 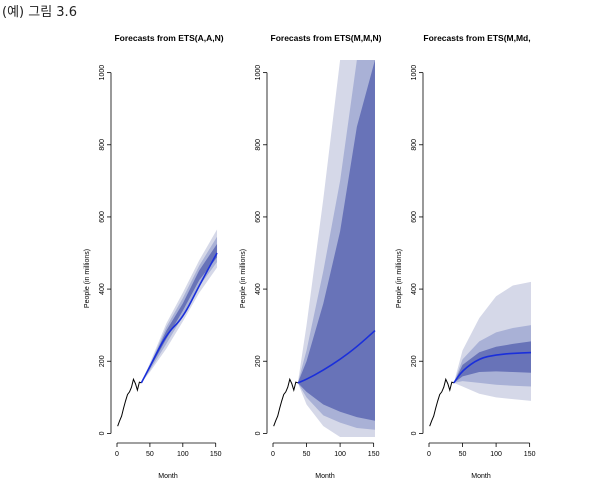 What do you see at coordinates (39, 12) in the screenshot?
I see `figure-caption: (예) 그림 3.6` at bounding box center [39, 12].